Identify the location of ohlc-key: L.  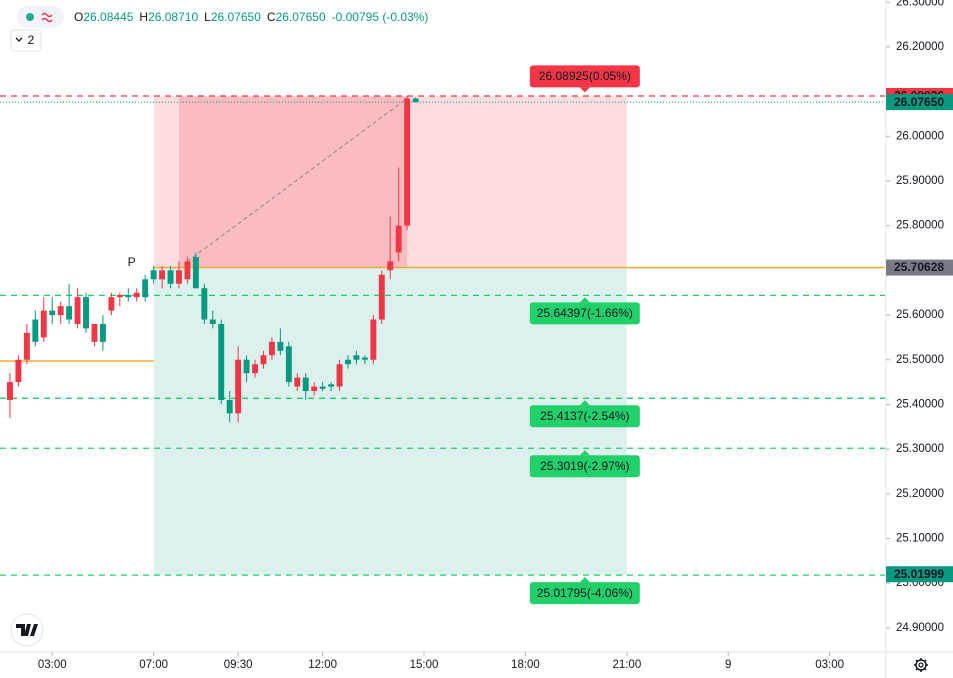
(207, 17).